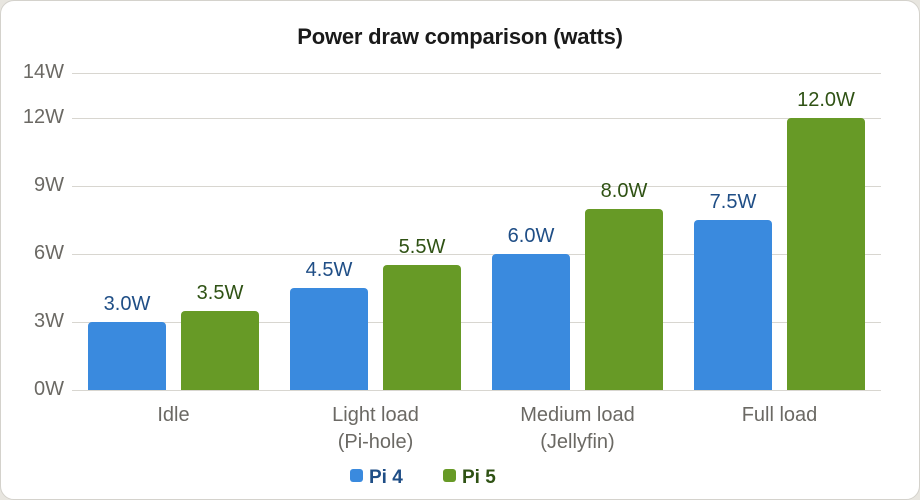 Image resolution: width=920 pixels, height=500 pixels. I want to click on chart-title: Power draw comparison (watts), so click(460, 36).